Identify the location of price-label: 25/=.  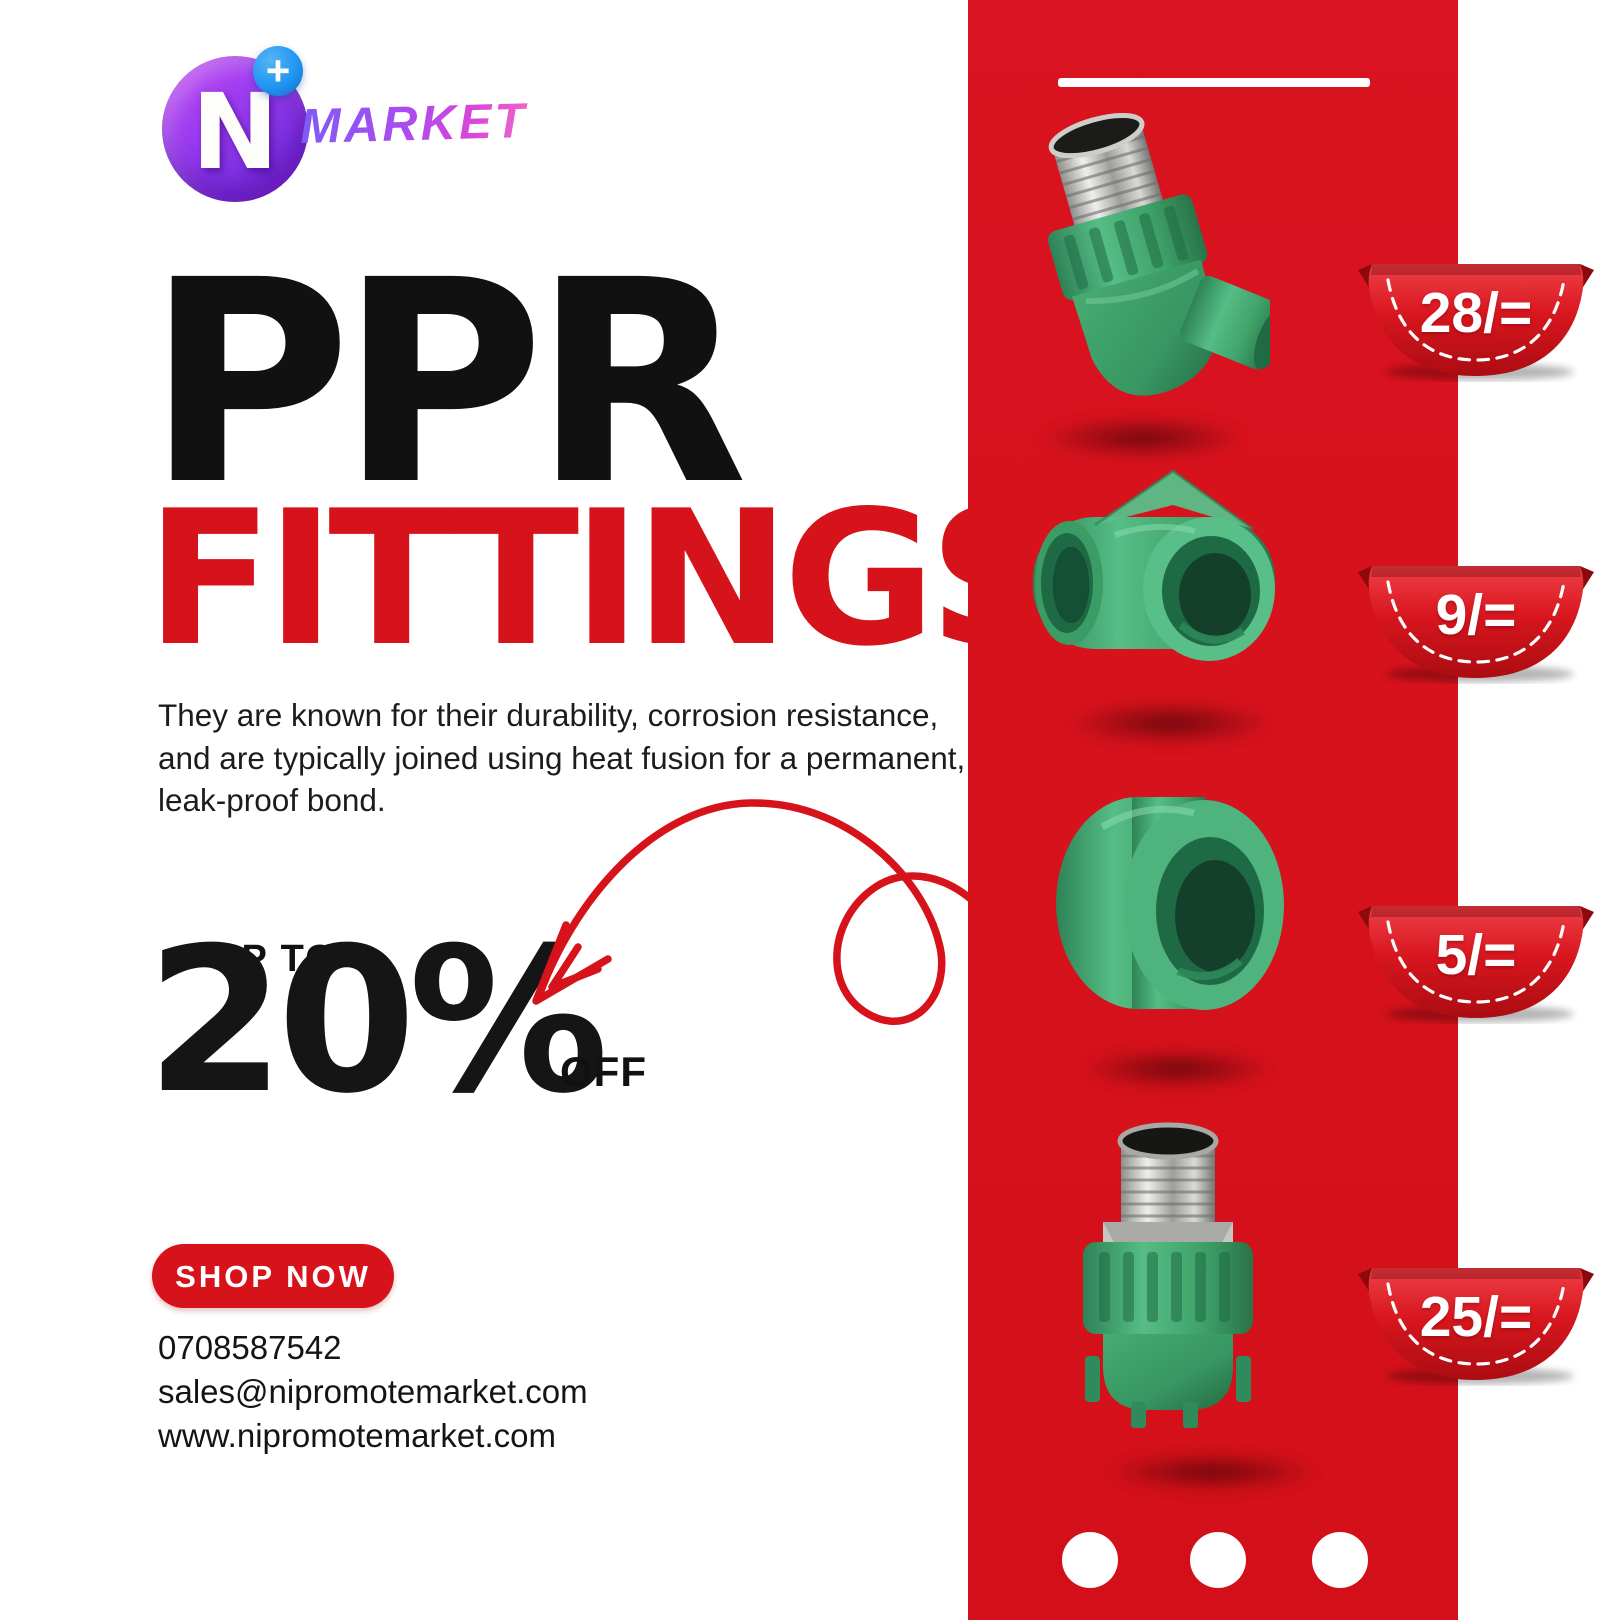
(1476, 1317).